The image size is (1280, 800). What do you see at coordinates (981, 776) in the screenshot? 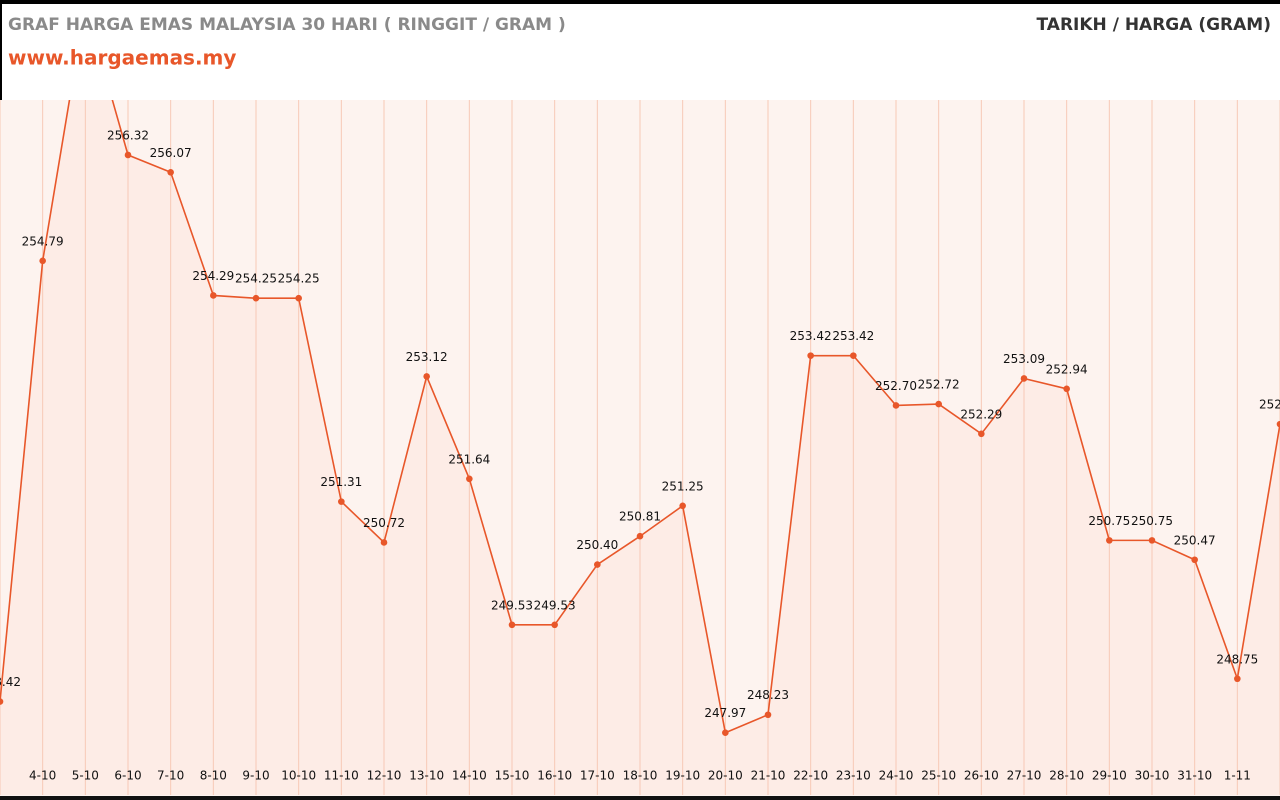
I see `x-tick-label: 26-10` at bounding box center [981, 776].